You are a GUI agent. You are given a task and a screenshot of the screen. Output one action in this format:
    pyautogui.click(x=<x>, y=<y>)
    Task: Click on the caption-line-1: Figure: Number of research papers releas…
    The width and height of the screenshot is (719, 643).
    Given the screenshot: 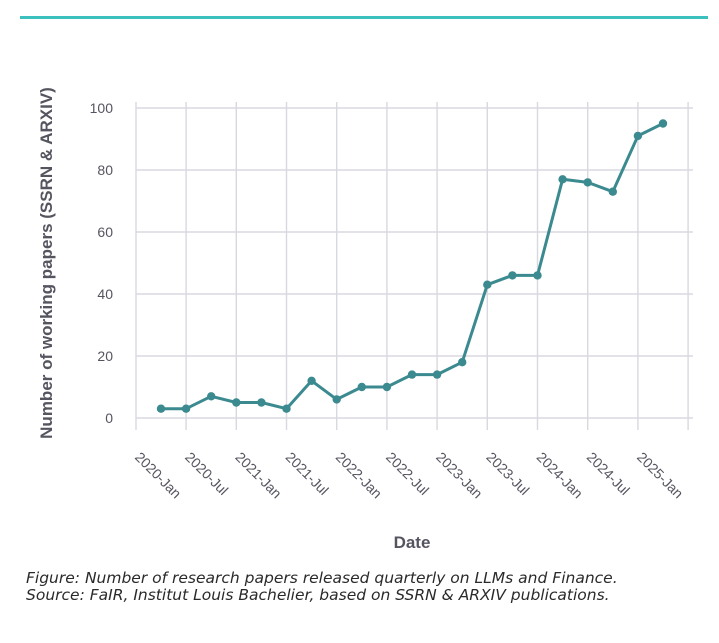 What is the action you would take?
    pyautogui.click(x=322, y=578)
    